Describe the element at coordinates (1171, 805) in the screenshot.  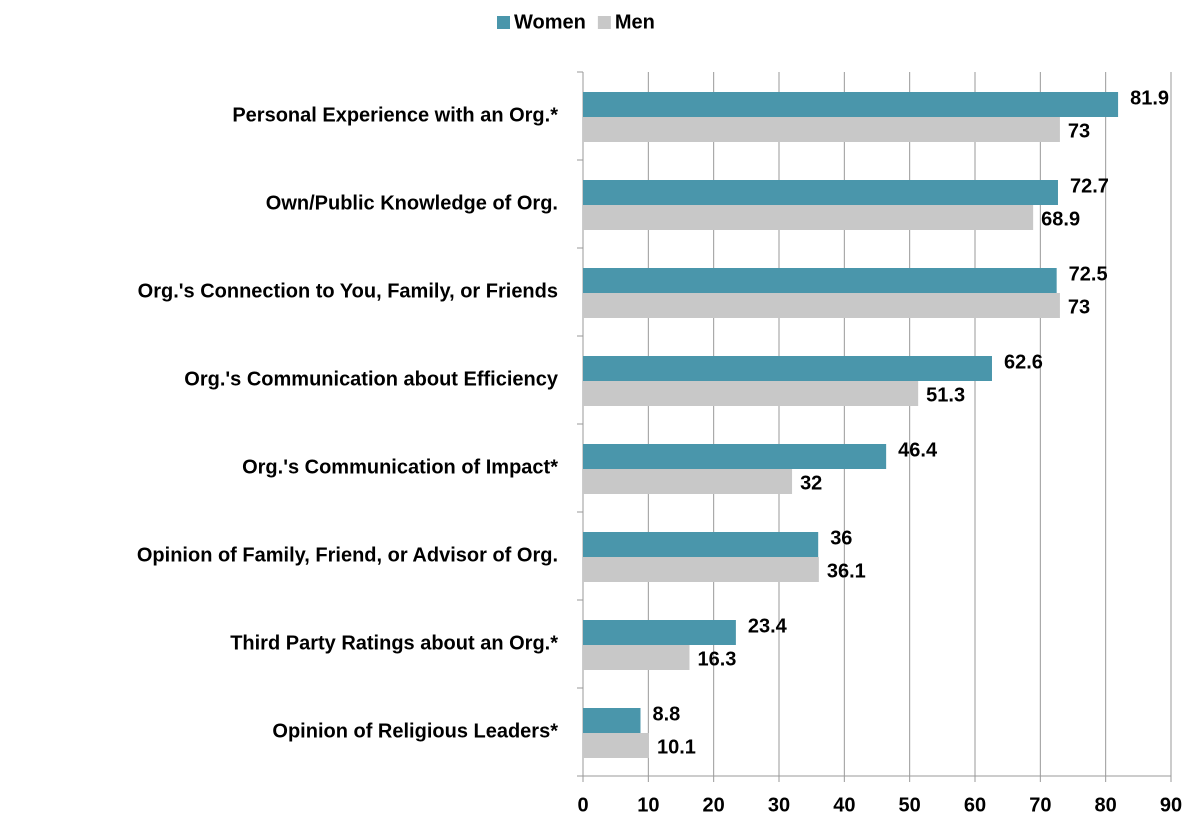
I see `x-tick-label: 90` at that location.